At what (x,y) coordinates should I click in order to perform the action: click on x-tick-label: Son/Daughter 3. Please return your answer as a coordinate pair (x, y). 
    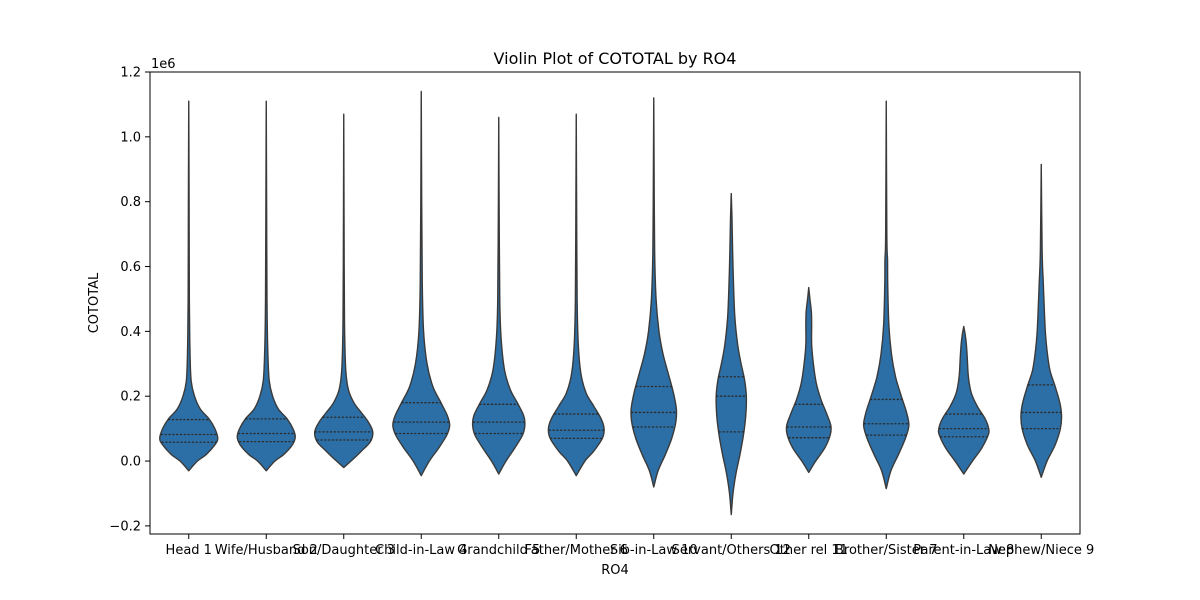
    Looking at the image, I should click on (344, 550).